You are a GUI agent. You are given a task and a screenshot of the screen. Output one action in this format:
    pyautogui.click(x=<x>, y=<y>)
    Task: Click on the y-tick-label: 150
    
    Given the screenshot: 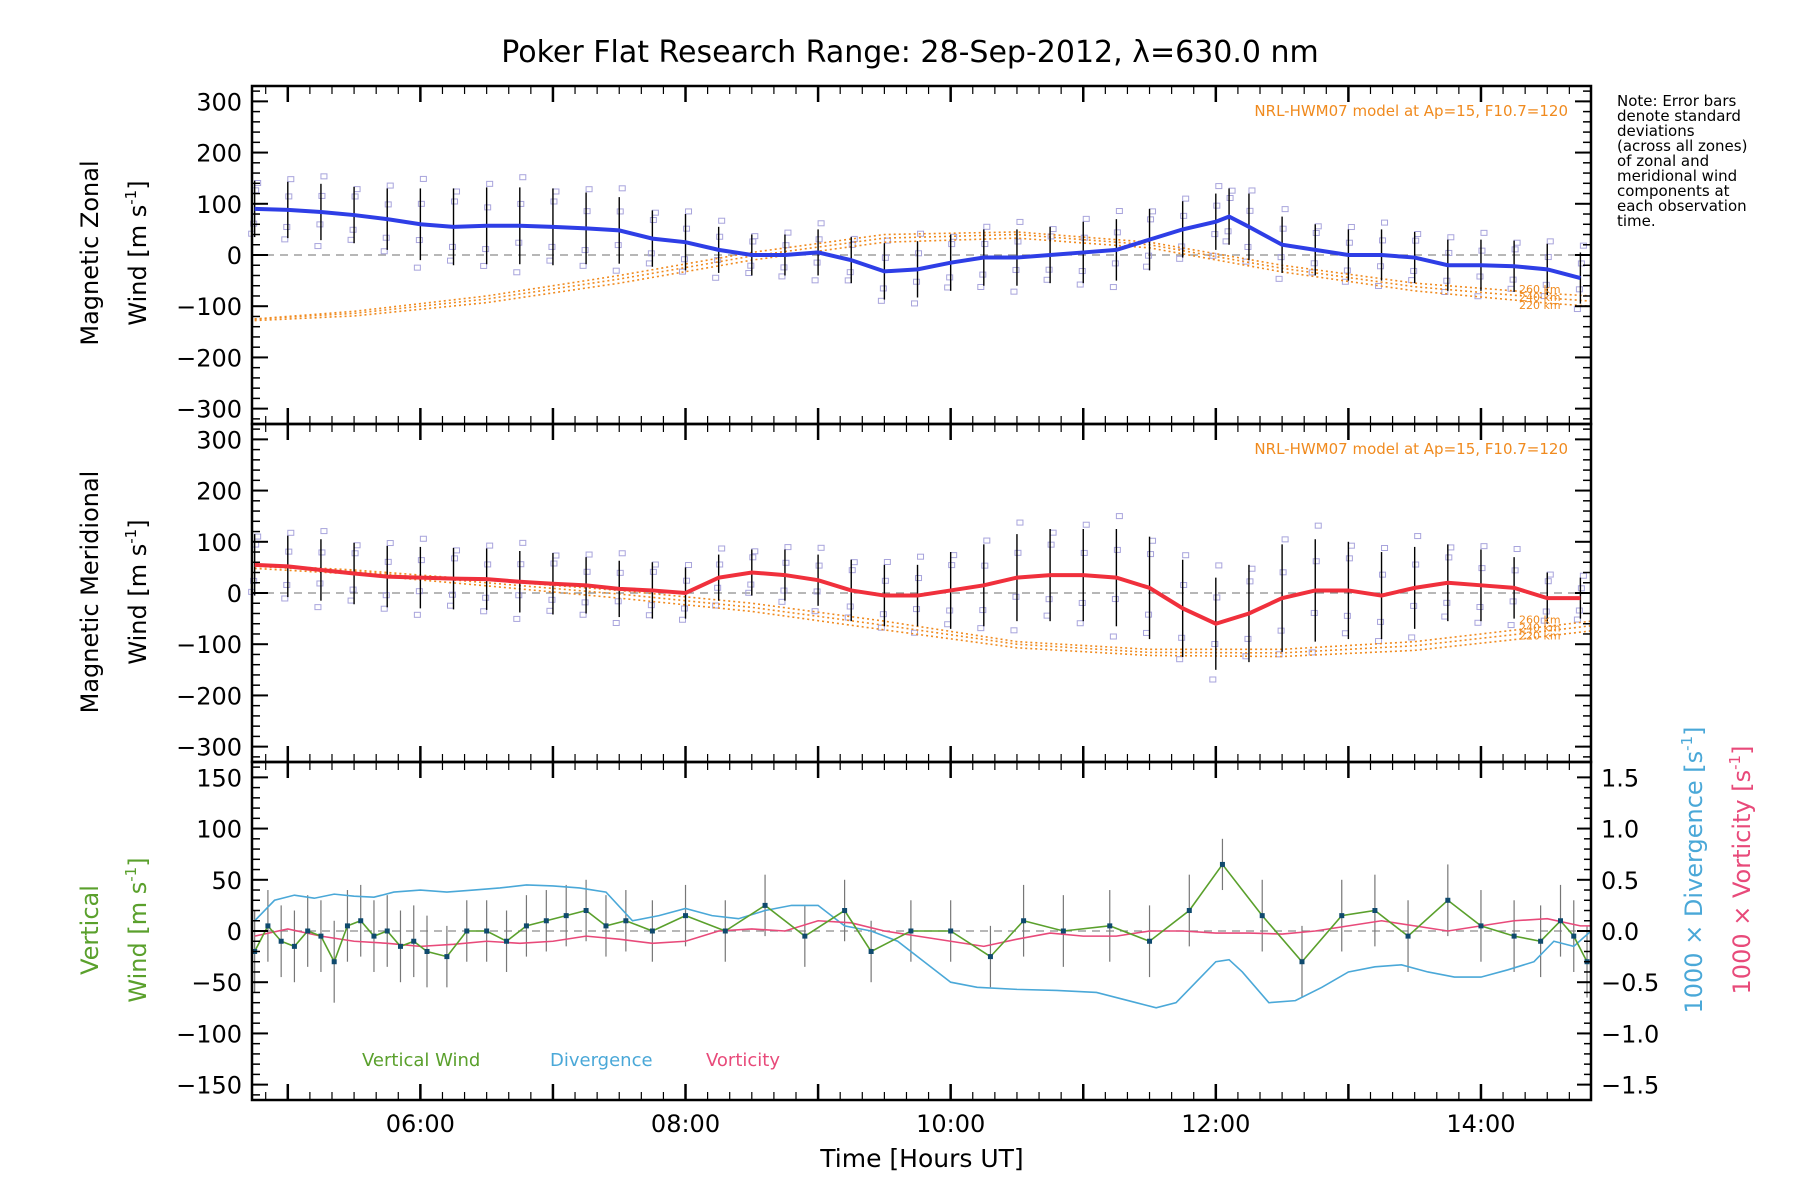 What is the action you would take?
    pyautogui.click(x=219, y=778)
    